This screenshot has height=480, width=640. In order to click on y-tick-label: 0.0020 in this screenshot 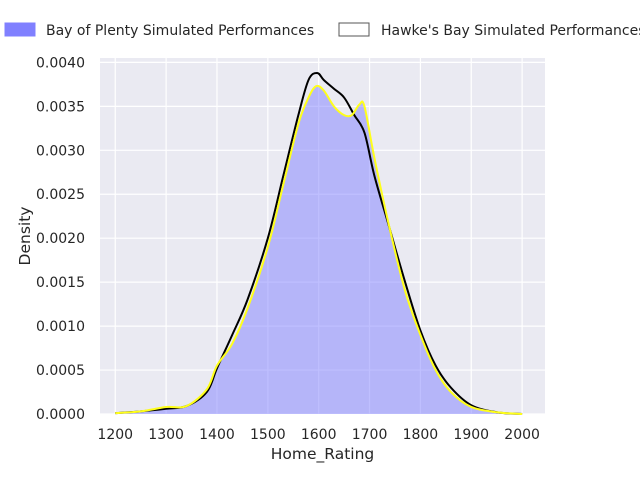, I will do `click(60, 239)`.